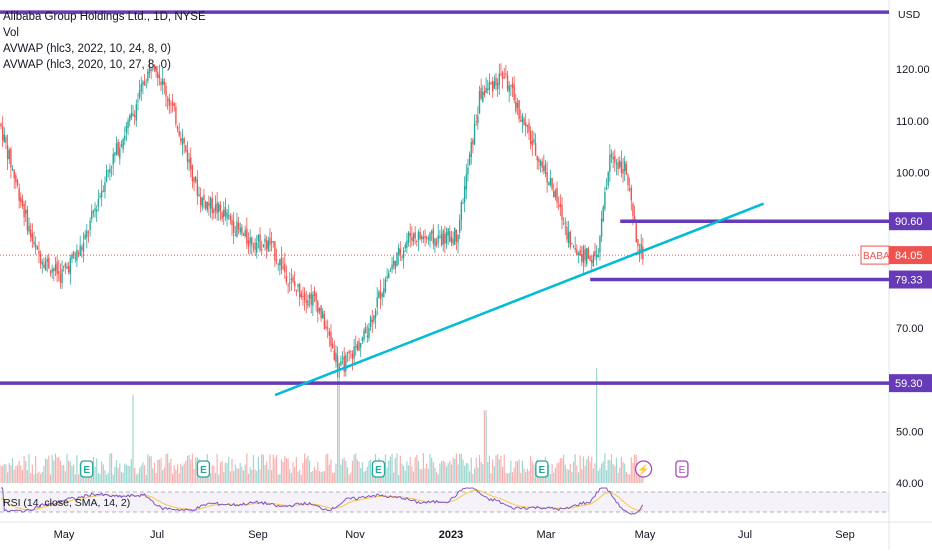 The height and width of the screenshot is (555, 932). I want to click on split-marker, so click(643, 469).